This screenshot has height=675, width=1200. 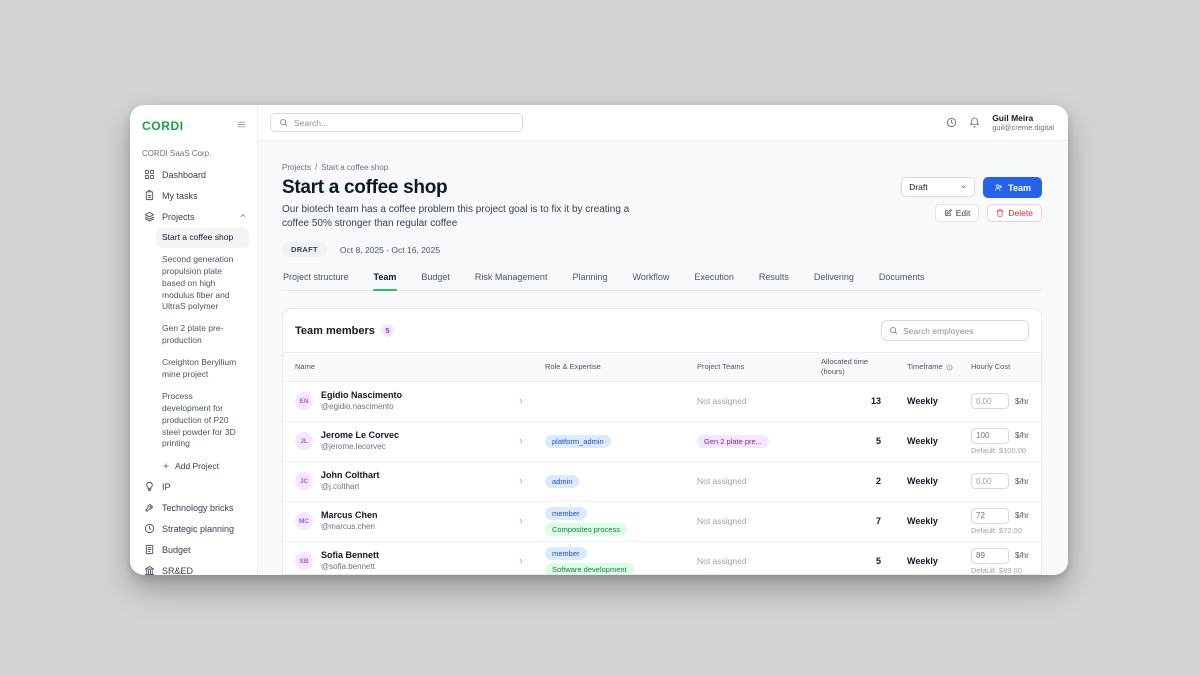 I want to click on tab-budget: Budget, so click(x=435, y=277).